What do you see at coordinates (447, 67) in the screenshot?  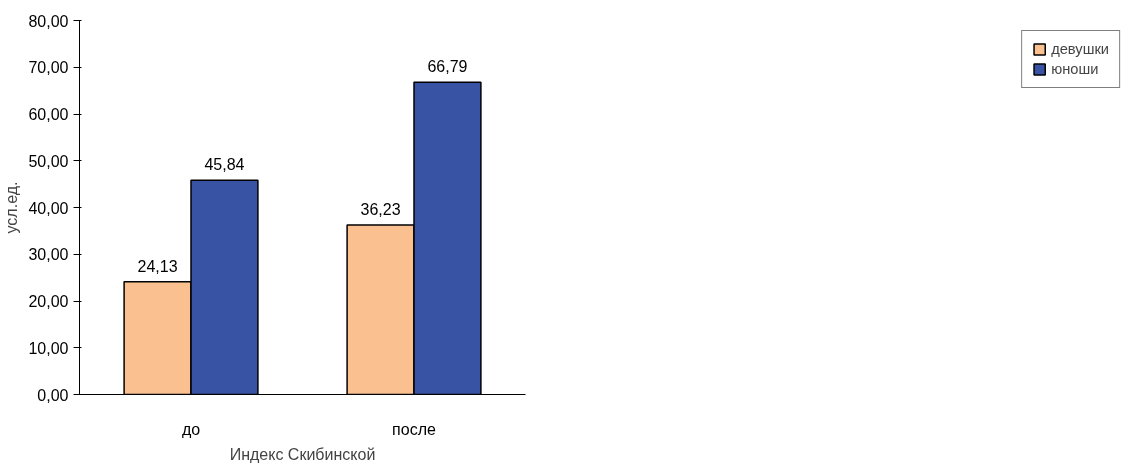 I see `data-label: 66,79` at bounding box center [447, 67].